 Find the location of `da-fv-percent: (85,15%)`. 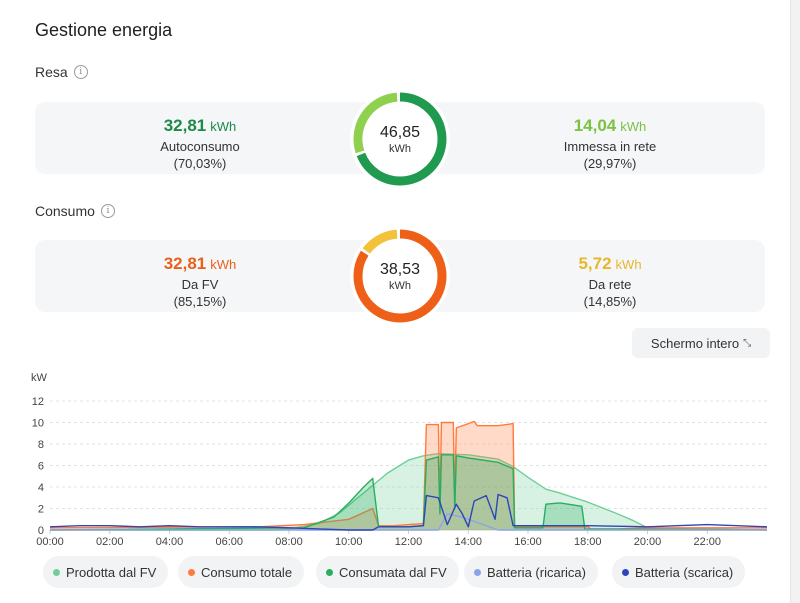

da-fv-percent: (85,15%) is located at coordinates (200, 301).